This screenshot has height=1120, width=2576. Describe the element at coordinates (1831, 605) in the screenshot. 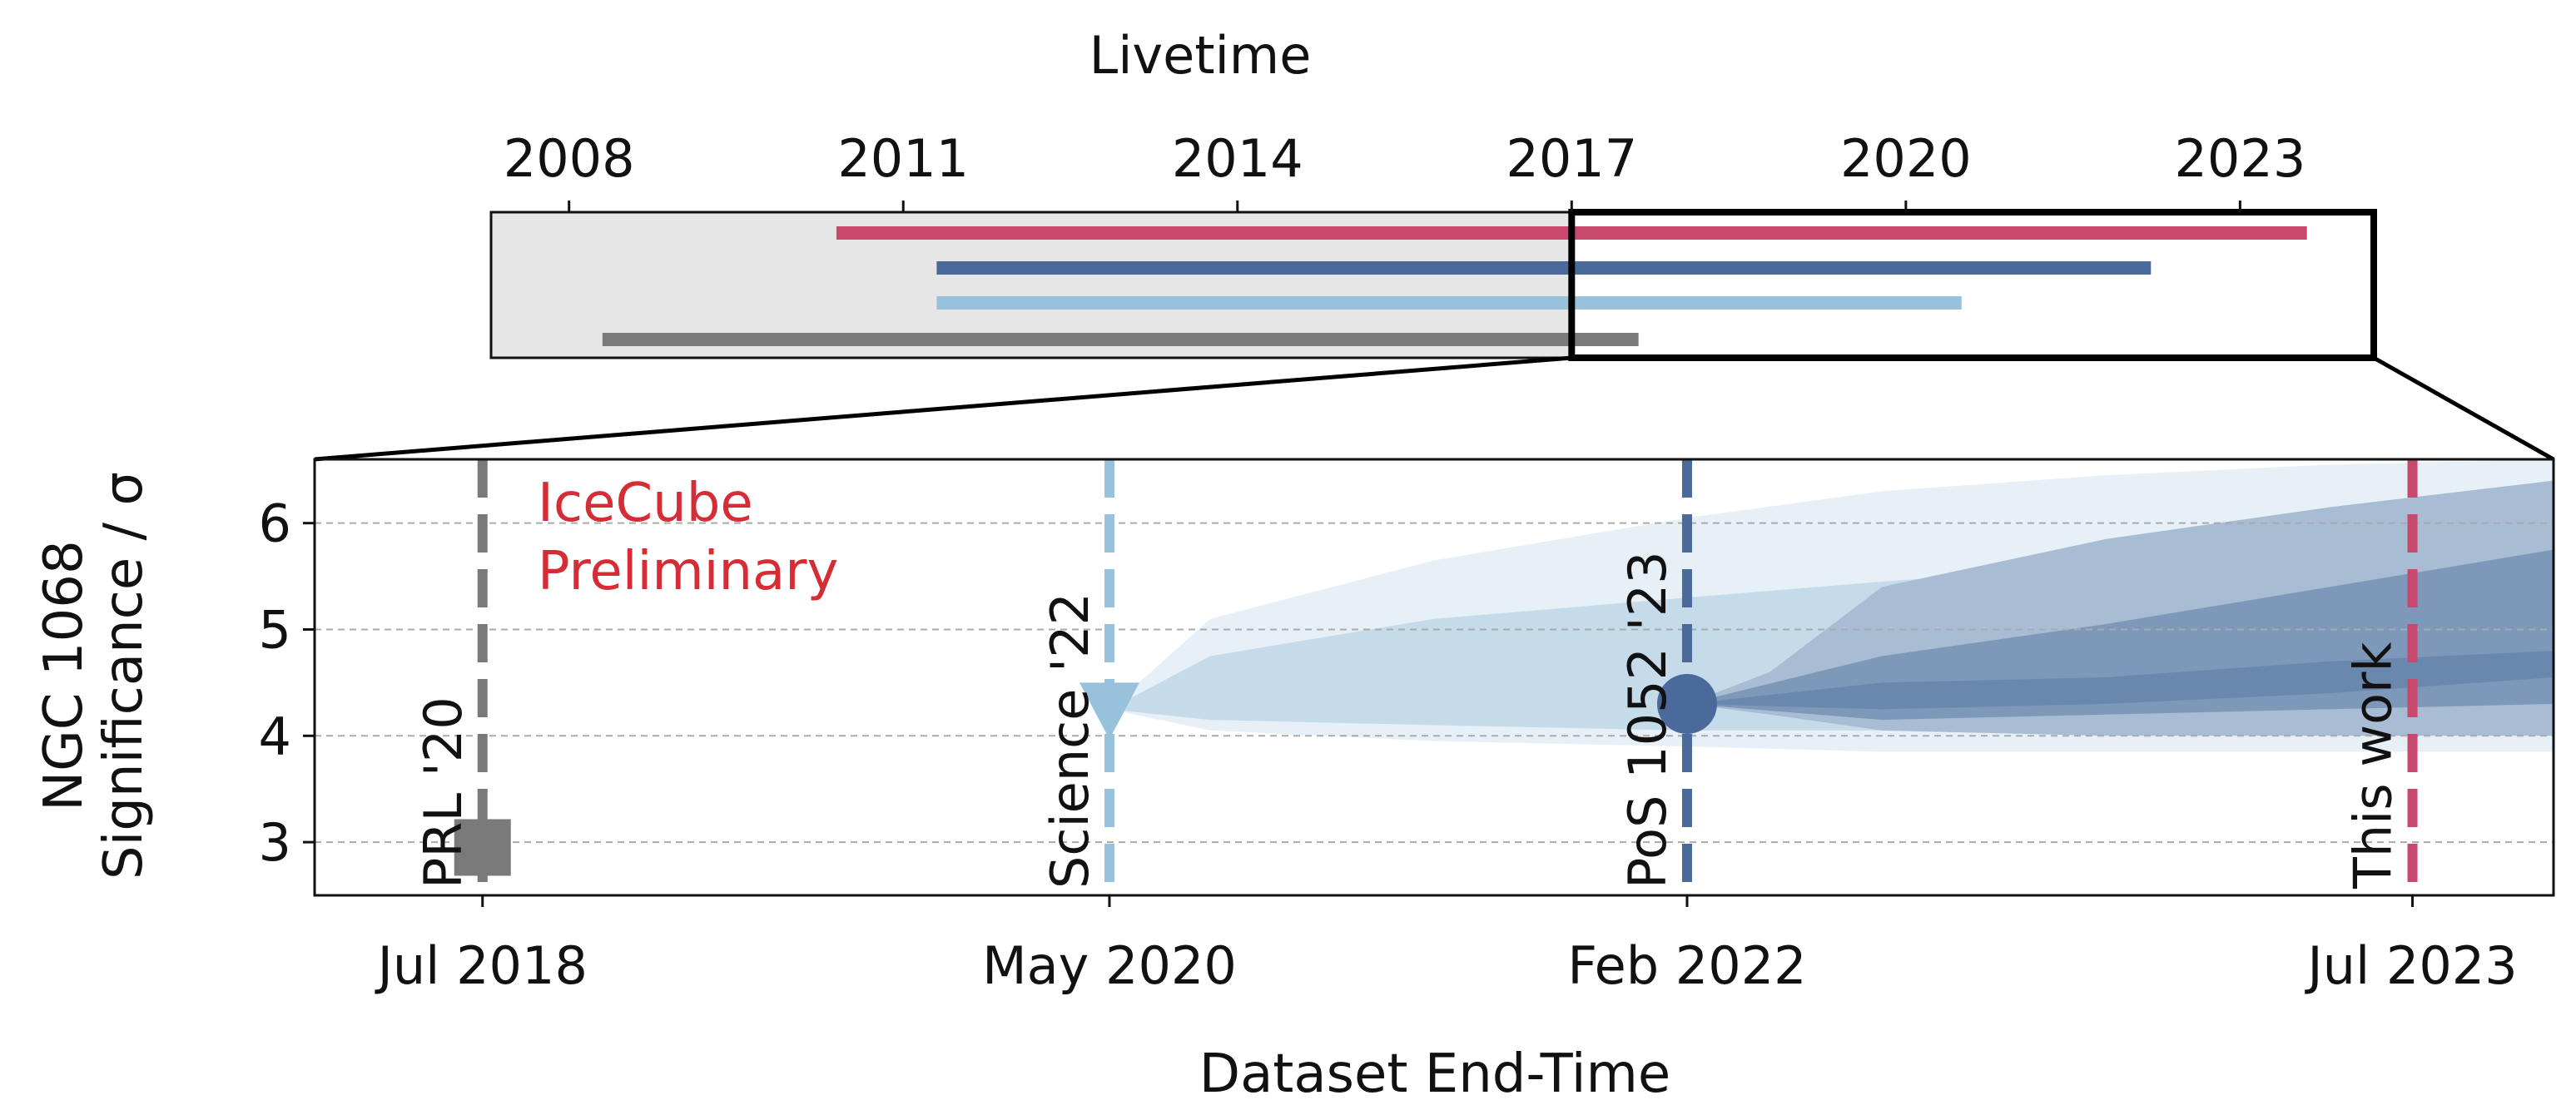

I see `significance-bands` at that location.